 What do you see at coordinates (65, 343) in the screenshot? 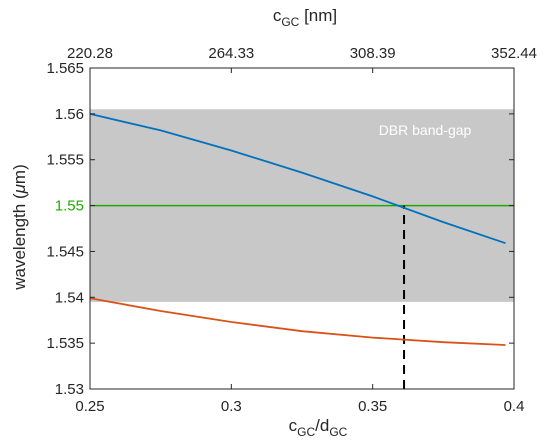
I see `y-tick-label: 1.535` at bounding box center [65, 343].